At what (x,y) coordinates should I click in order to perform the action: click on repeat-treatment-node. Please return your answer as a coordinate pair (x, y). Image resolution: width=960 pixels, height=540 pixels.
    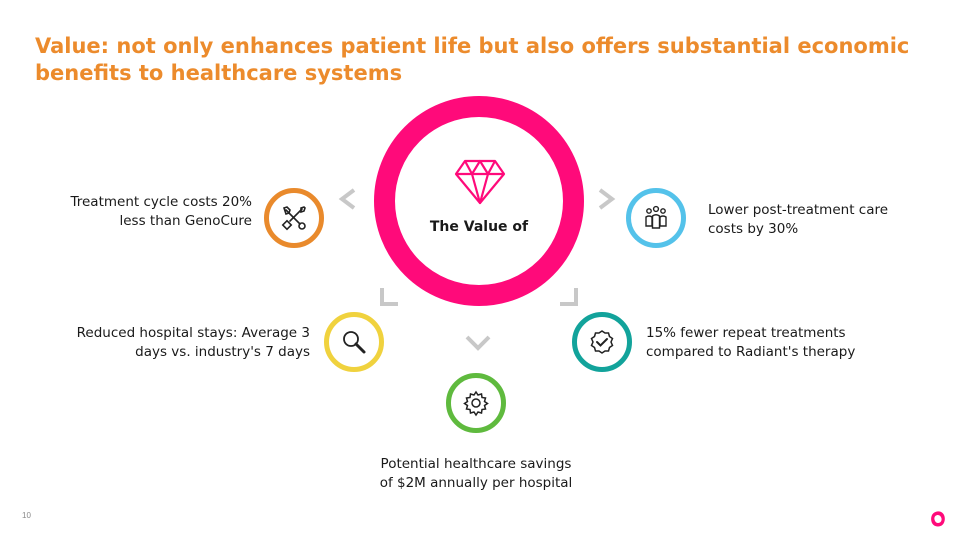
    Looking at the image, I should click on (602, 342).